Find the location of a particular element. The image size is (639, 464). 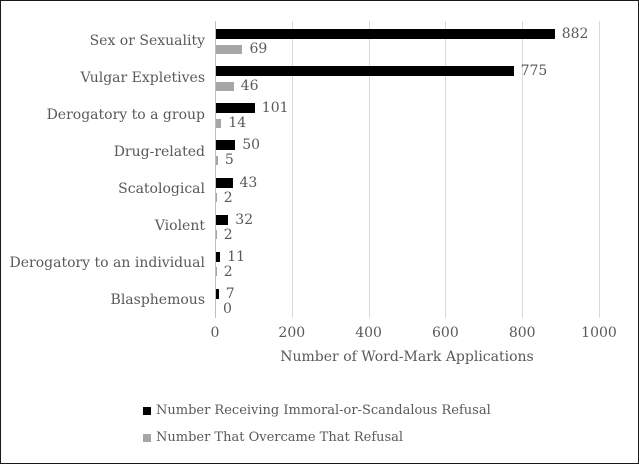

value-label-refusal: 50 is located at coordinates (251, 145).